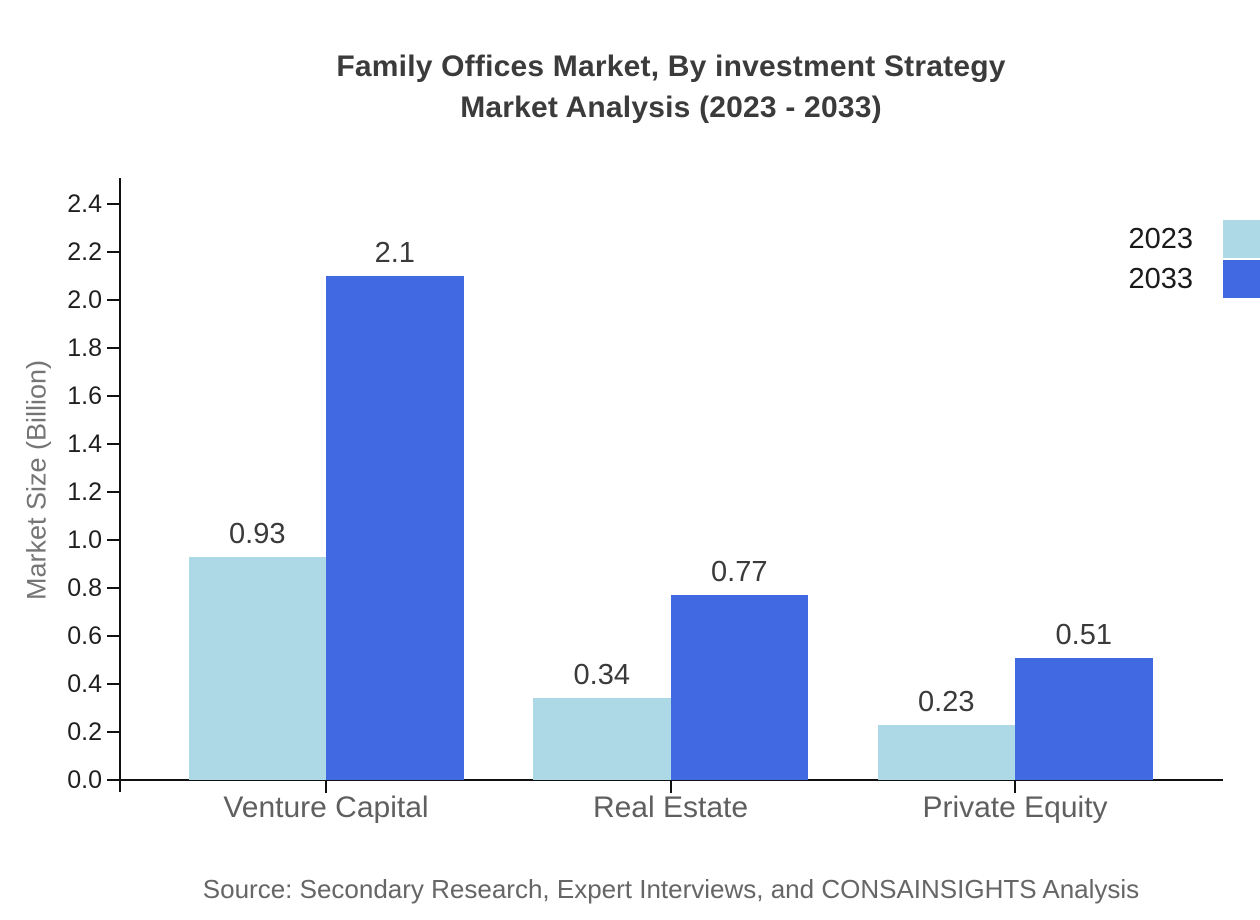 The height and width of the screenshot is (920, 1260). Describe the element at coordinates (84, 636) in the screenshot. I see `y-tick-label: 0.6` at that location.